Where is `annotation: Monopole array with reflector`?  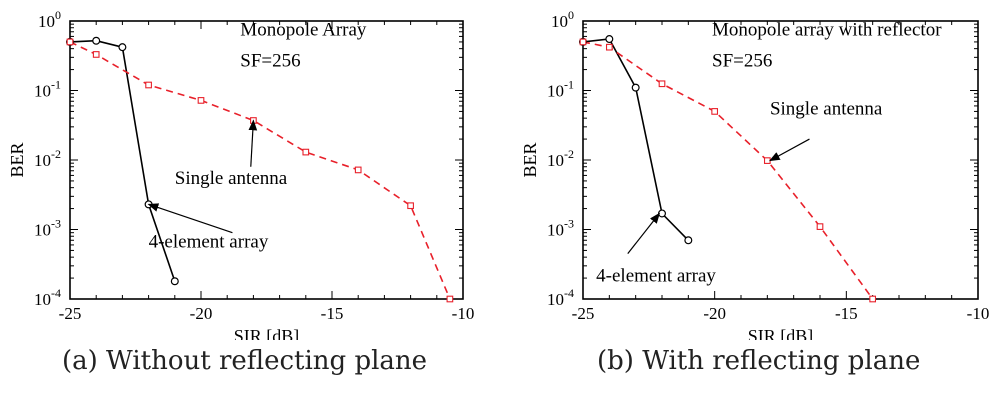
annotation: Monopole array with reflector is located at coordinates (827, 29).